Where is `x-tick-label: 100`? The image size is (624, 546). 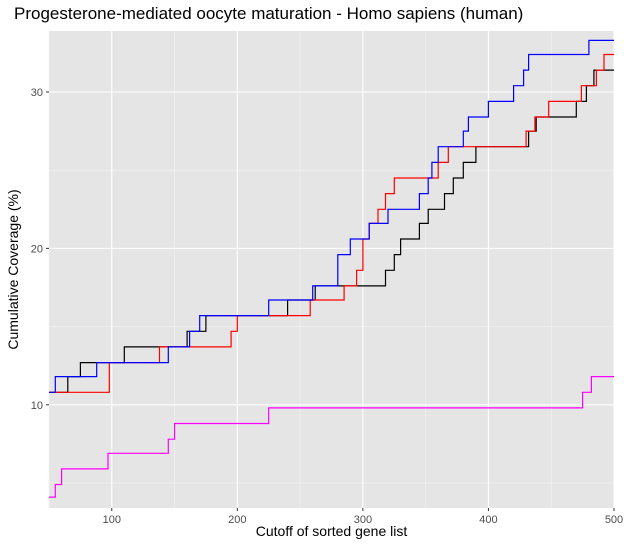
x-tick-label: 100 is located at coordinates (112, 520).